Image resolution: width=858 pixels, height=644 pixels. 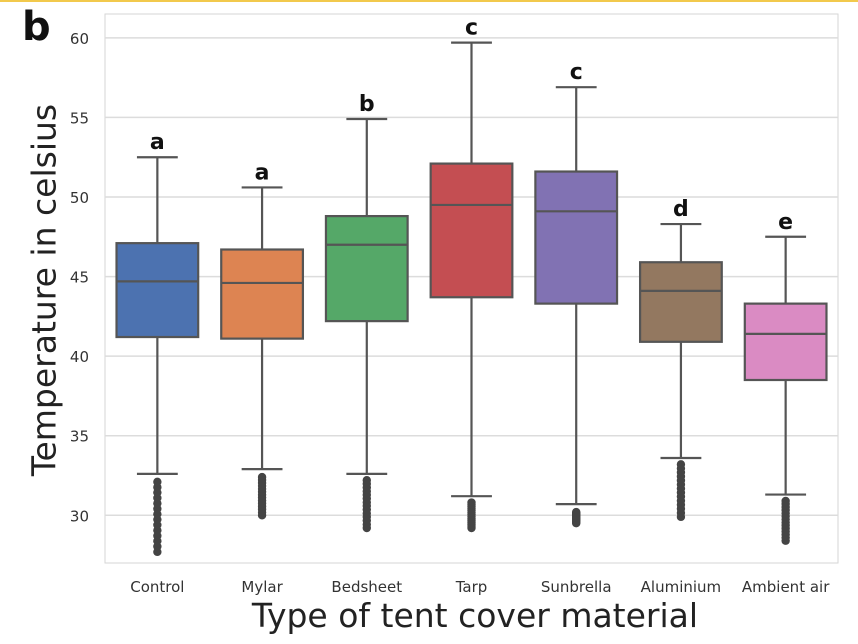 I want to click on box-mylar, so click(x=262, y=294).